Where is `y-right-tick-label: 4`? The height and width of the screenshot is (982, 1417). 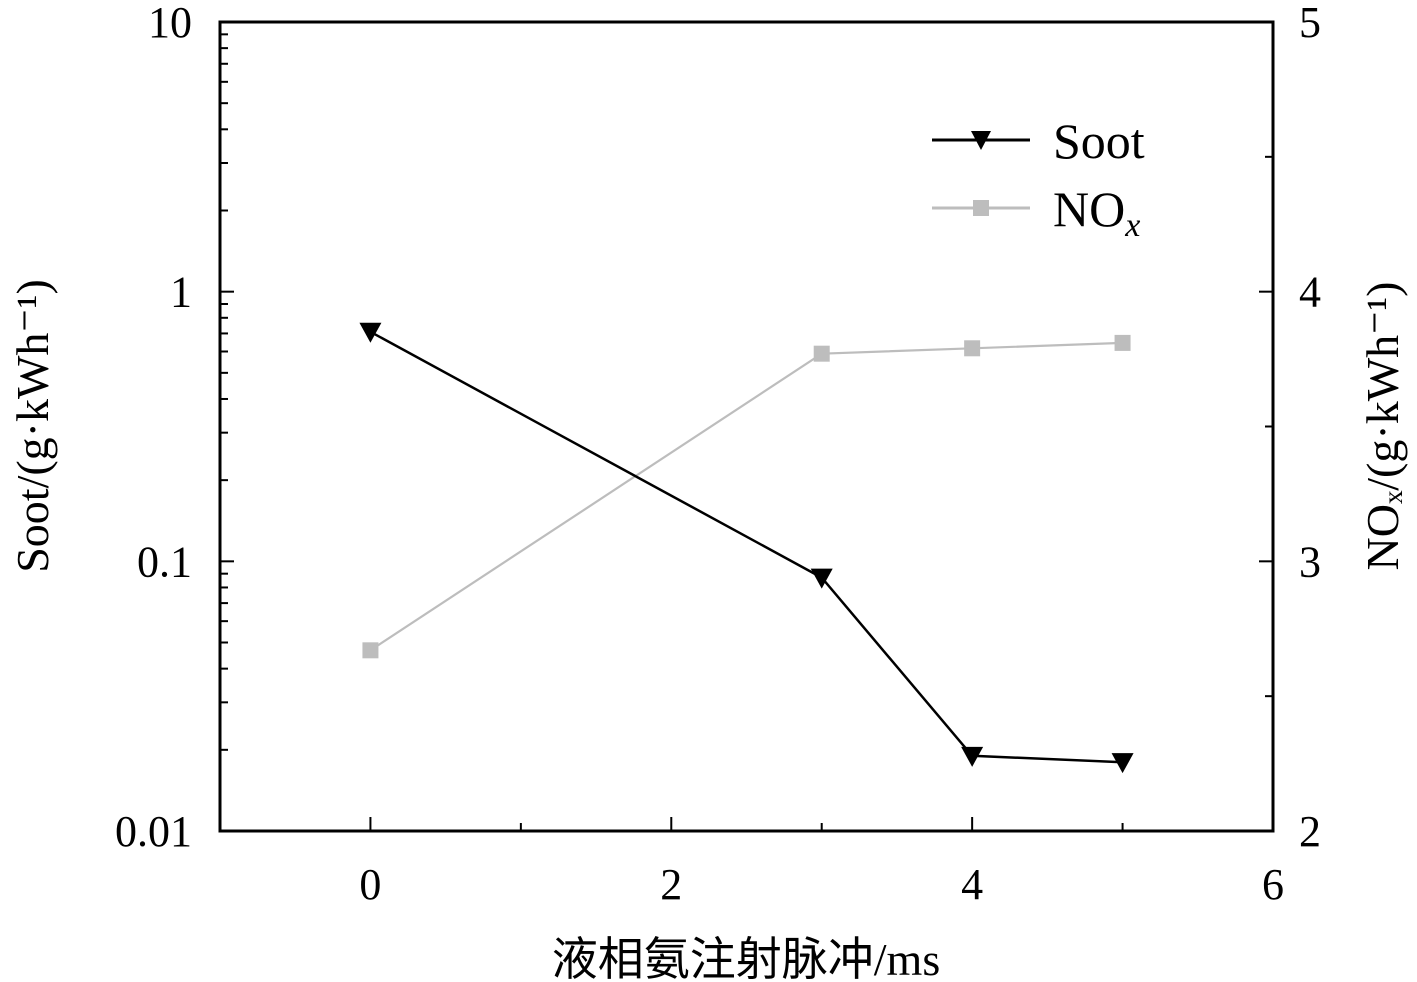 y-right-tick-label: 4 is located at coordinates (1310, 292).